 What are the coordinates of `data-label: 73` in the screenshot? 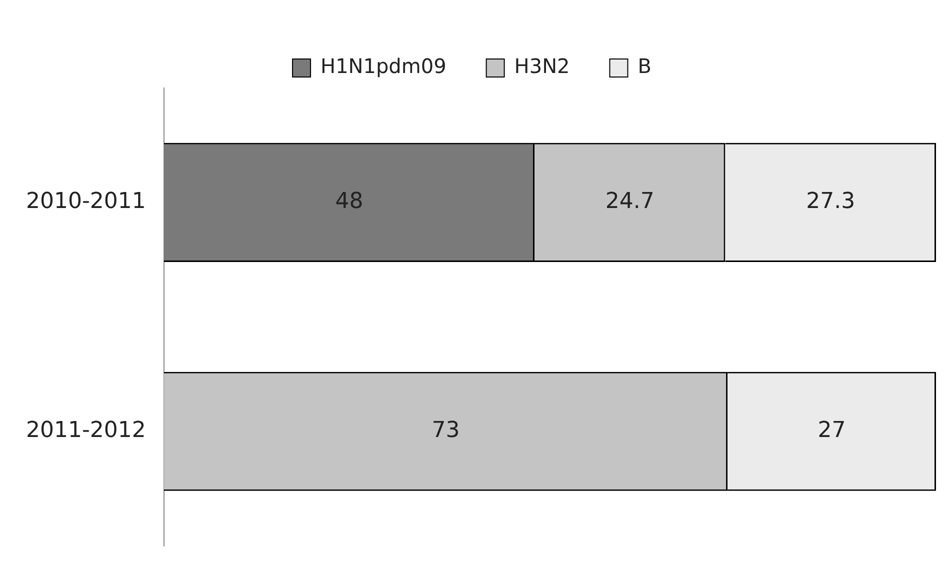 It's located at (446, 431).